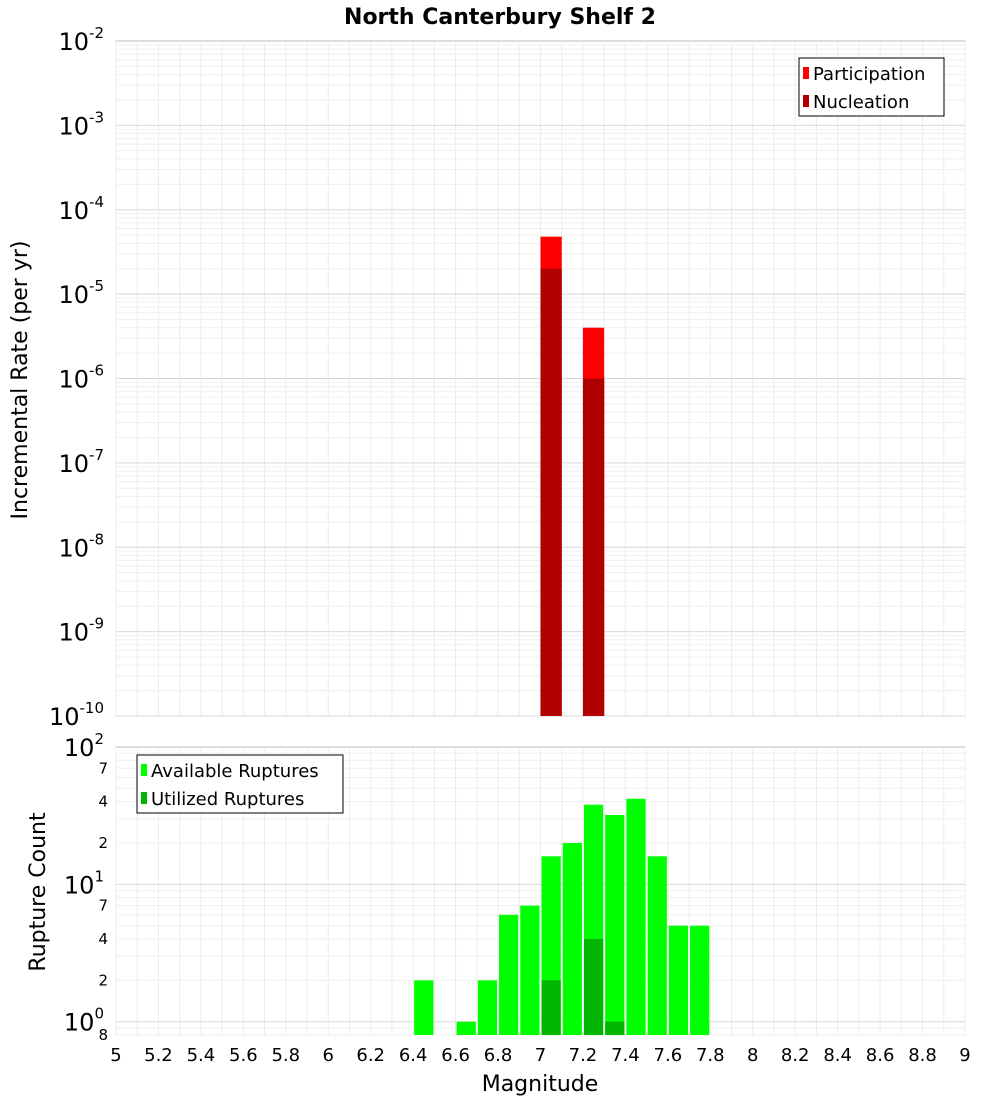 The width and height of the screenshot is (1000, 1100). I want to click on top-y-ticks: 10-210-310-410-510-610-710-810-910-10, so click(76, 377).